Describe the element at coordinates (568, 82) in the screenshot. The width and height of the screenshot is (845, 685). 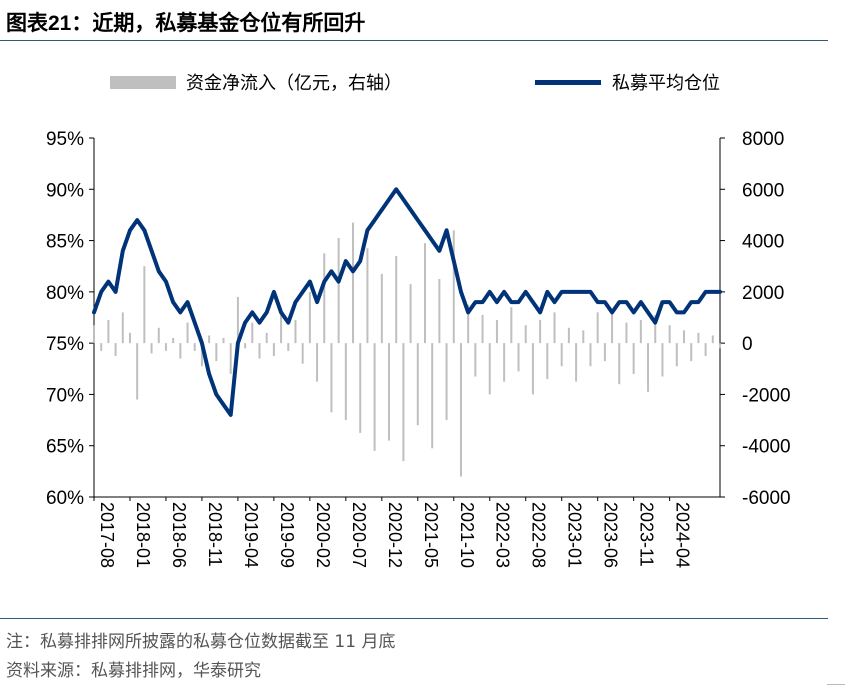
I see `legend-swatch-position` at that location.